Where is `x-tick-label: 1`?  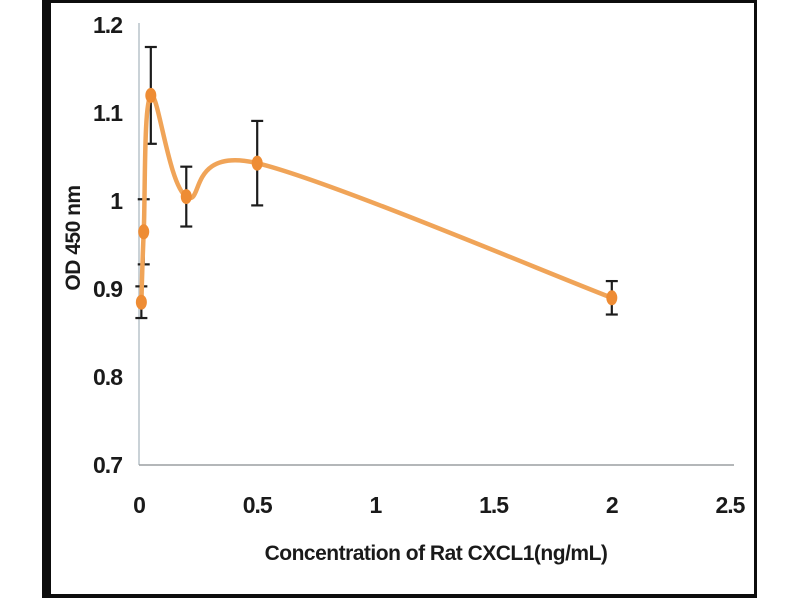 x-tick-label: 1 is located at coordinates (375, 505).